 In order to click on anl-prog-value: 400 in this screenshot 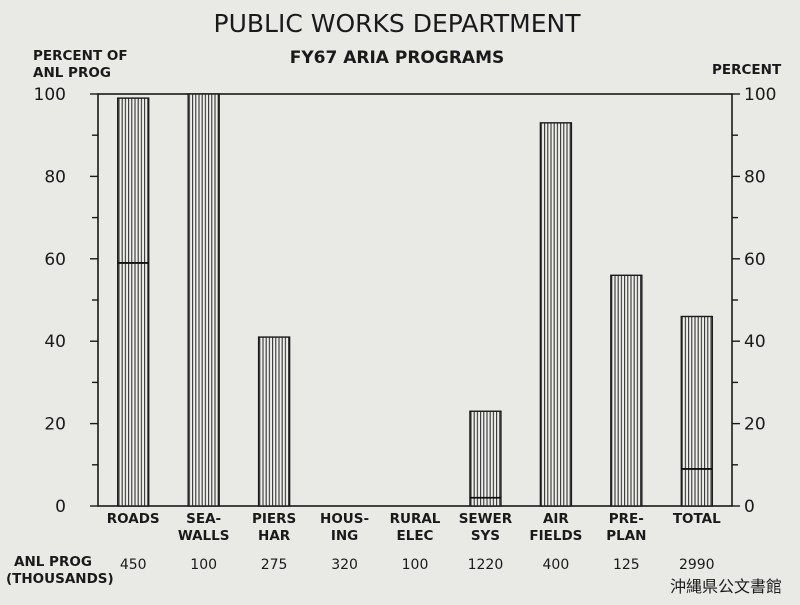, I will do `click(556, 565)`.